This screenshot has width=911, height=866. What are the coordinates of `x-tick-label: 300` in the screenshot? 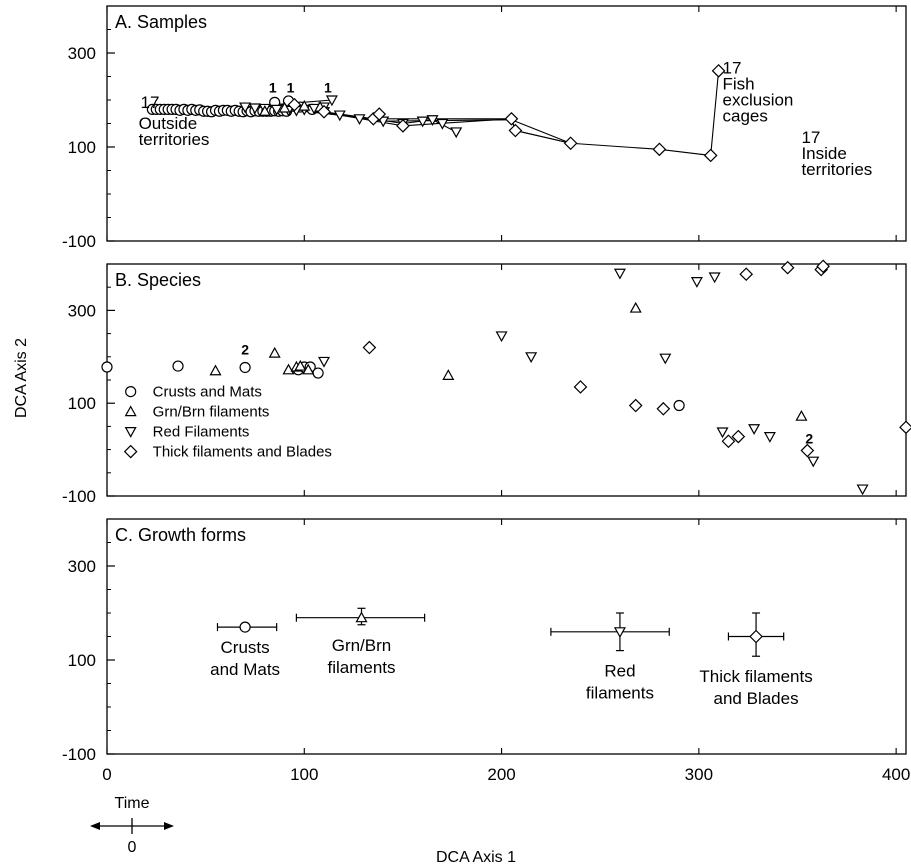 It's located at (699, 774).